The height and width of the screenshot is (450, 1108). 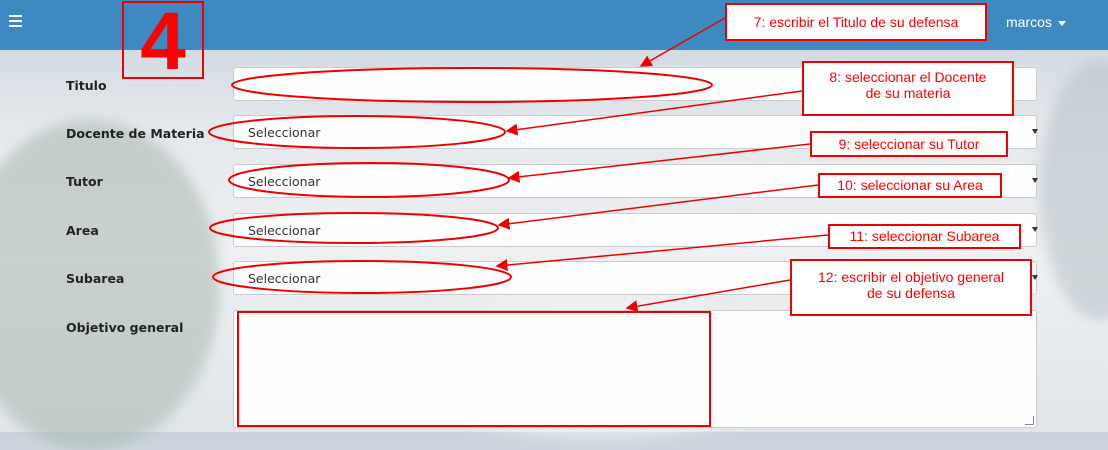 What do you see at coordinates (163, 42) in the screenshot?
I see `step-number-badge: 4` at bounding box center [163, 42].